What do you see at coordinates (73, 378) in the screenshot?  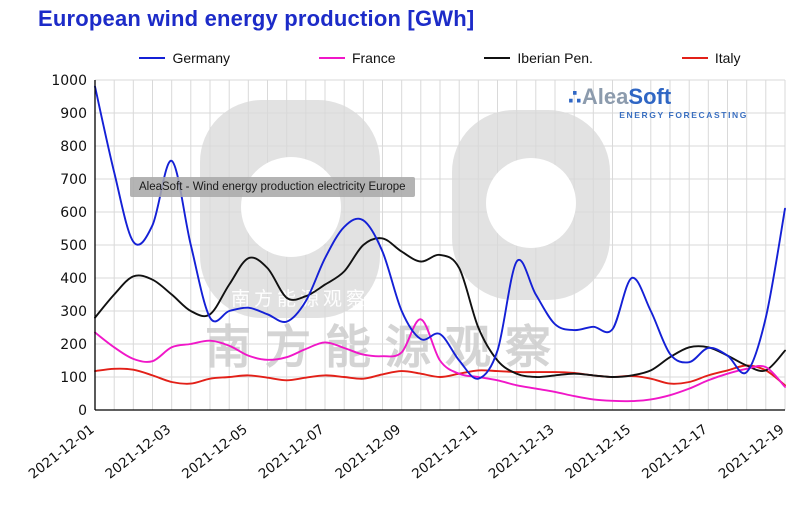 I see `y-tick-label: 100` at bounding box center [73, 378].